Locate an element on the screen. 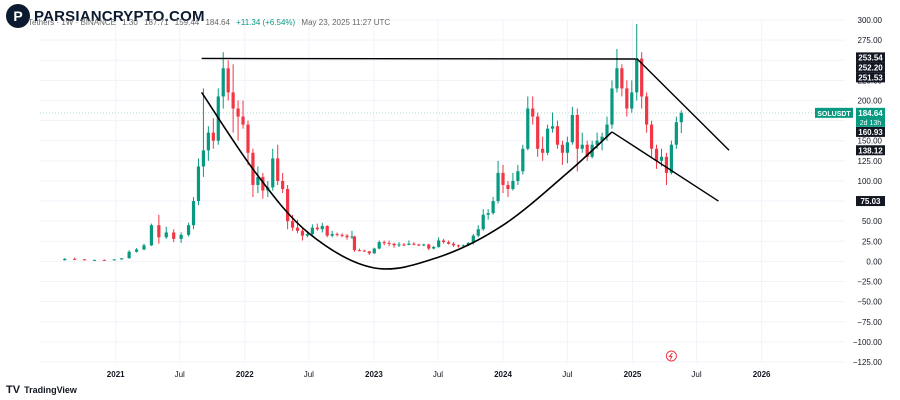 The image size is (900, 400). falling-lower-line is located at coordinates (665, 166).